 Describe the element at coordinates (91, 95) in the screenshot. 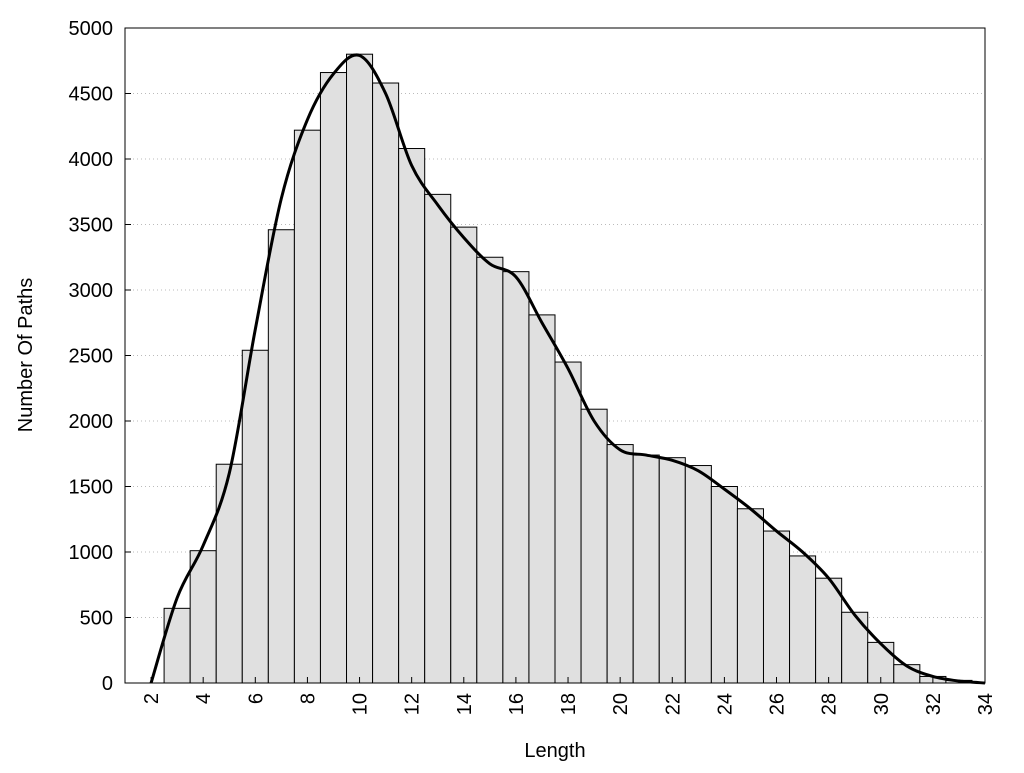

I see `y-tick-label: 4500` at that location.